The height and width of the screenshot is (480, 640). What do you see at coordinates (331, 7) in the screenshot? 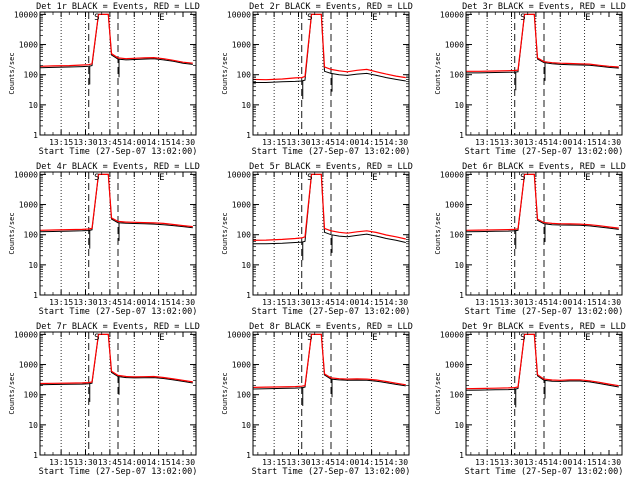
I see `panel-title: Det 2r BLACK = Events, RED = LLD` at bounding box center [331, 7].